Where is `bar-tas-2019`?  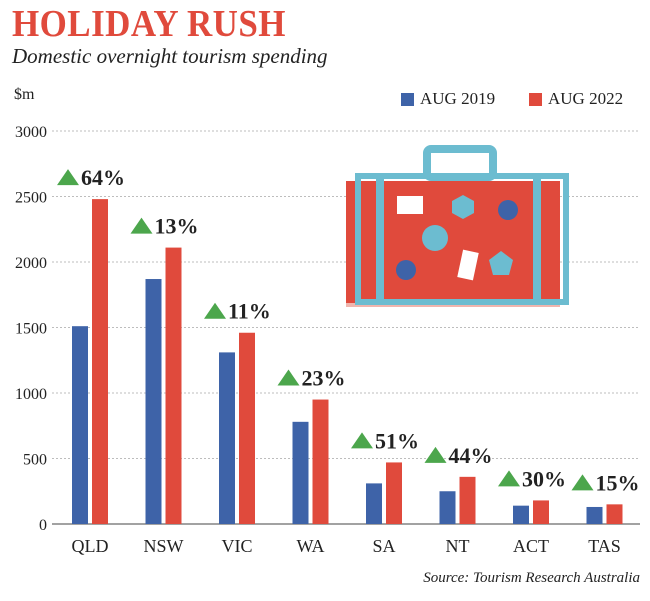 bar-tas-2019 is located at coordinates (594, 515).